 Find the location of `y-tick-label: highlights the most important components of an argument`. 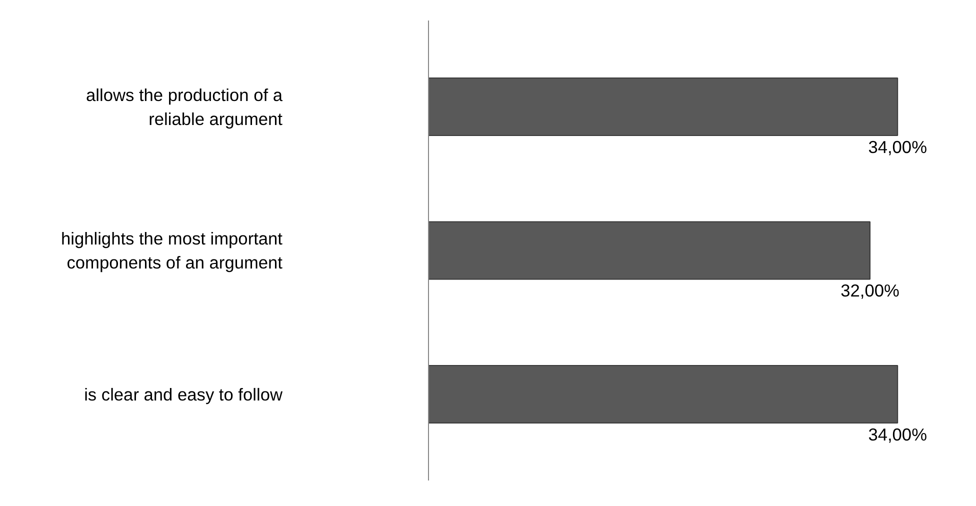

y-tick-label: highlights the most important components of an argument is located at coordinates (171, 250).